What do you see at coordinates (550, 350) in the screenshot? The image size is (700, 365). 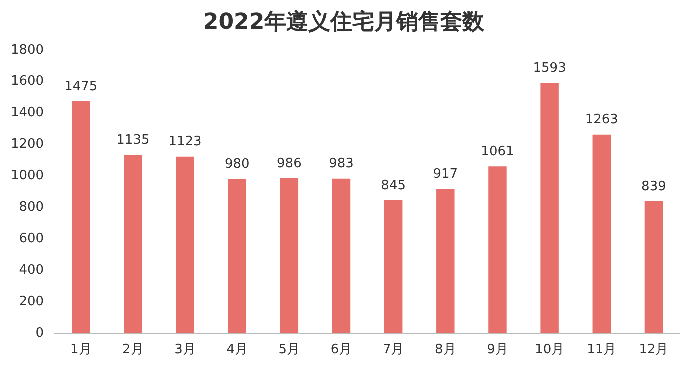 I see `x-tick-label: 10月` at bounding box center [550, 350].